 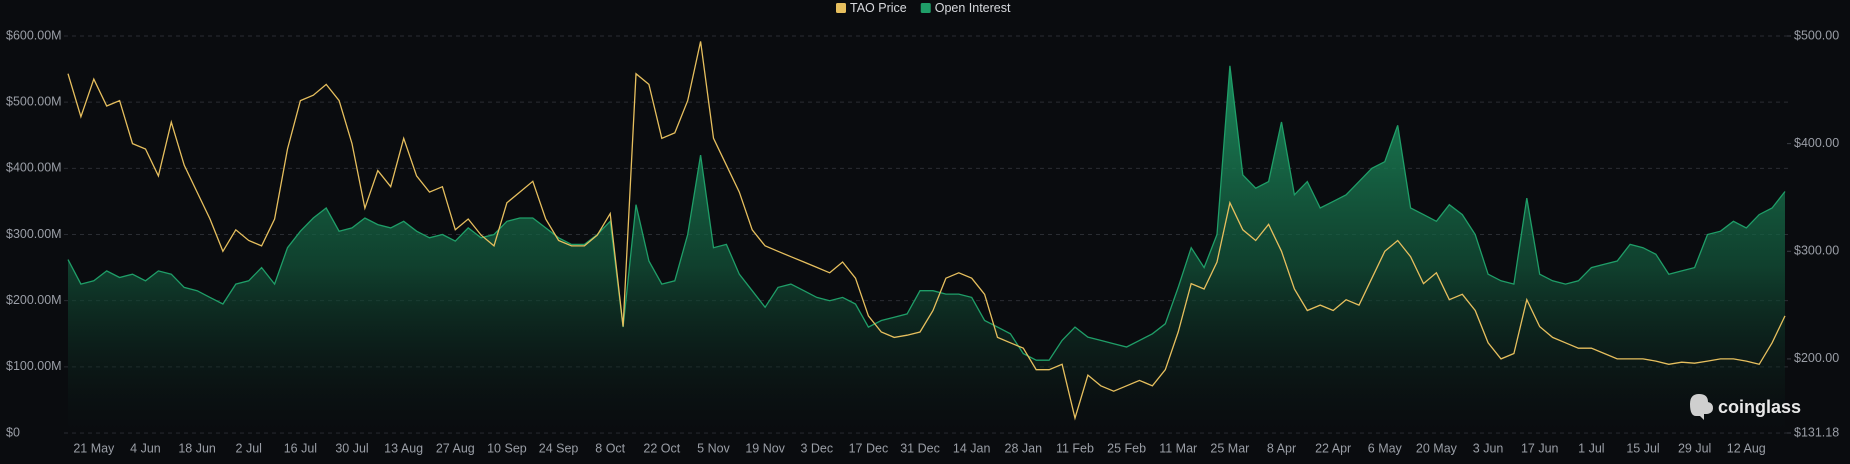 What do you see at coordinates (1642, 448) in the screenshot?
I see `x-tick-label: 15 Jul` at bounding box center [1642, 448].